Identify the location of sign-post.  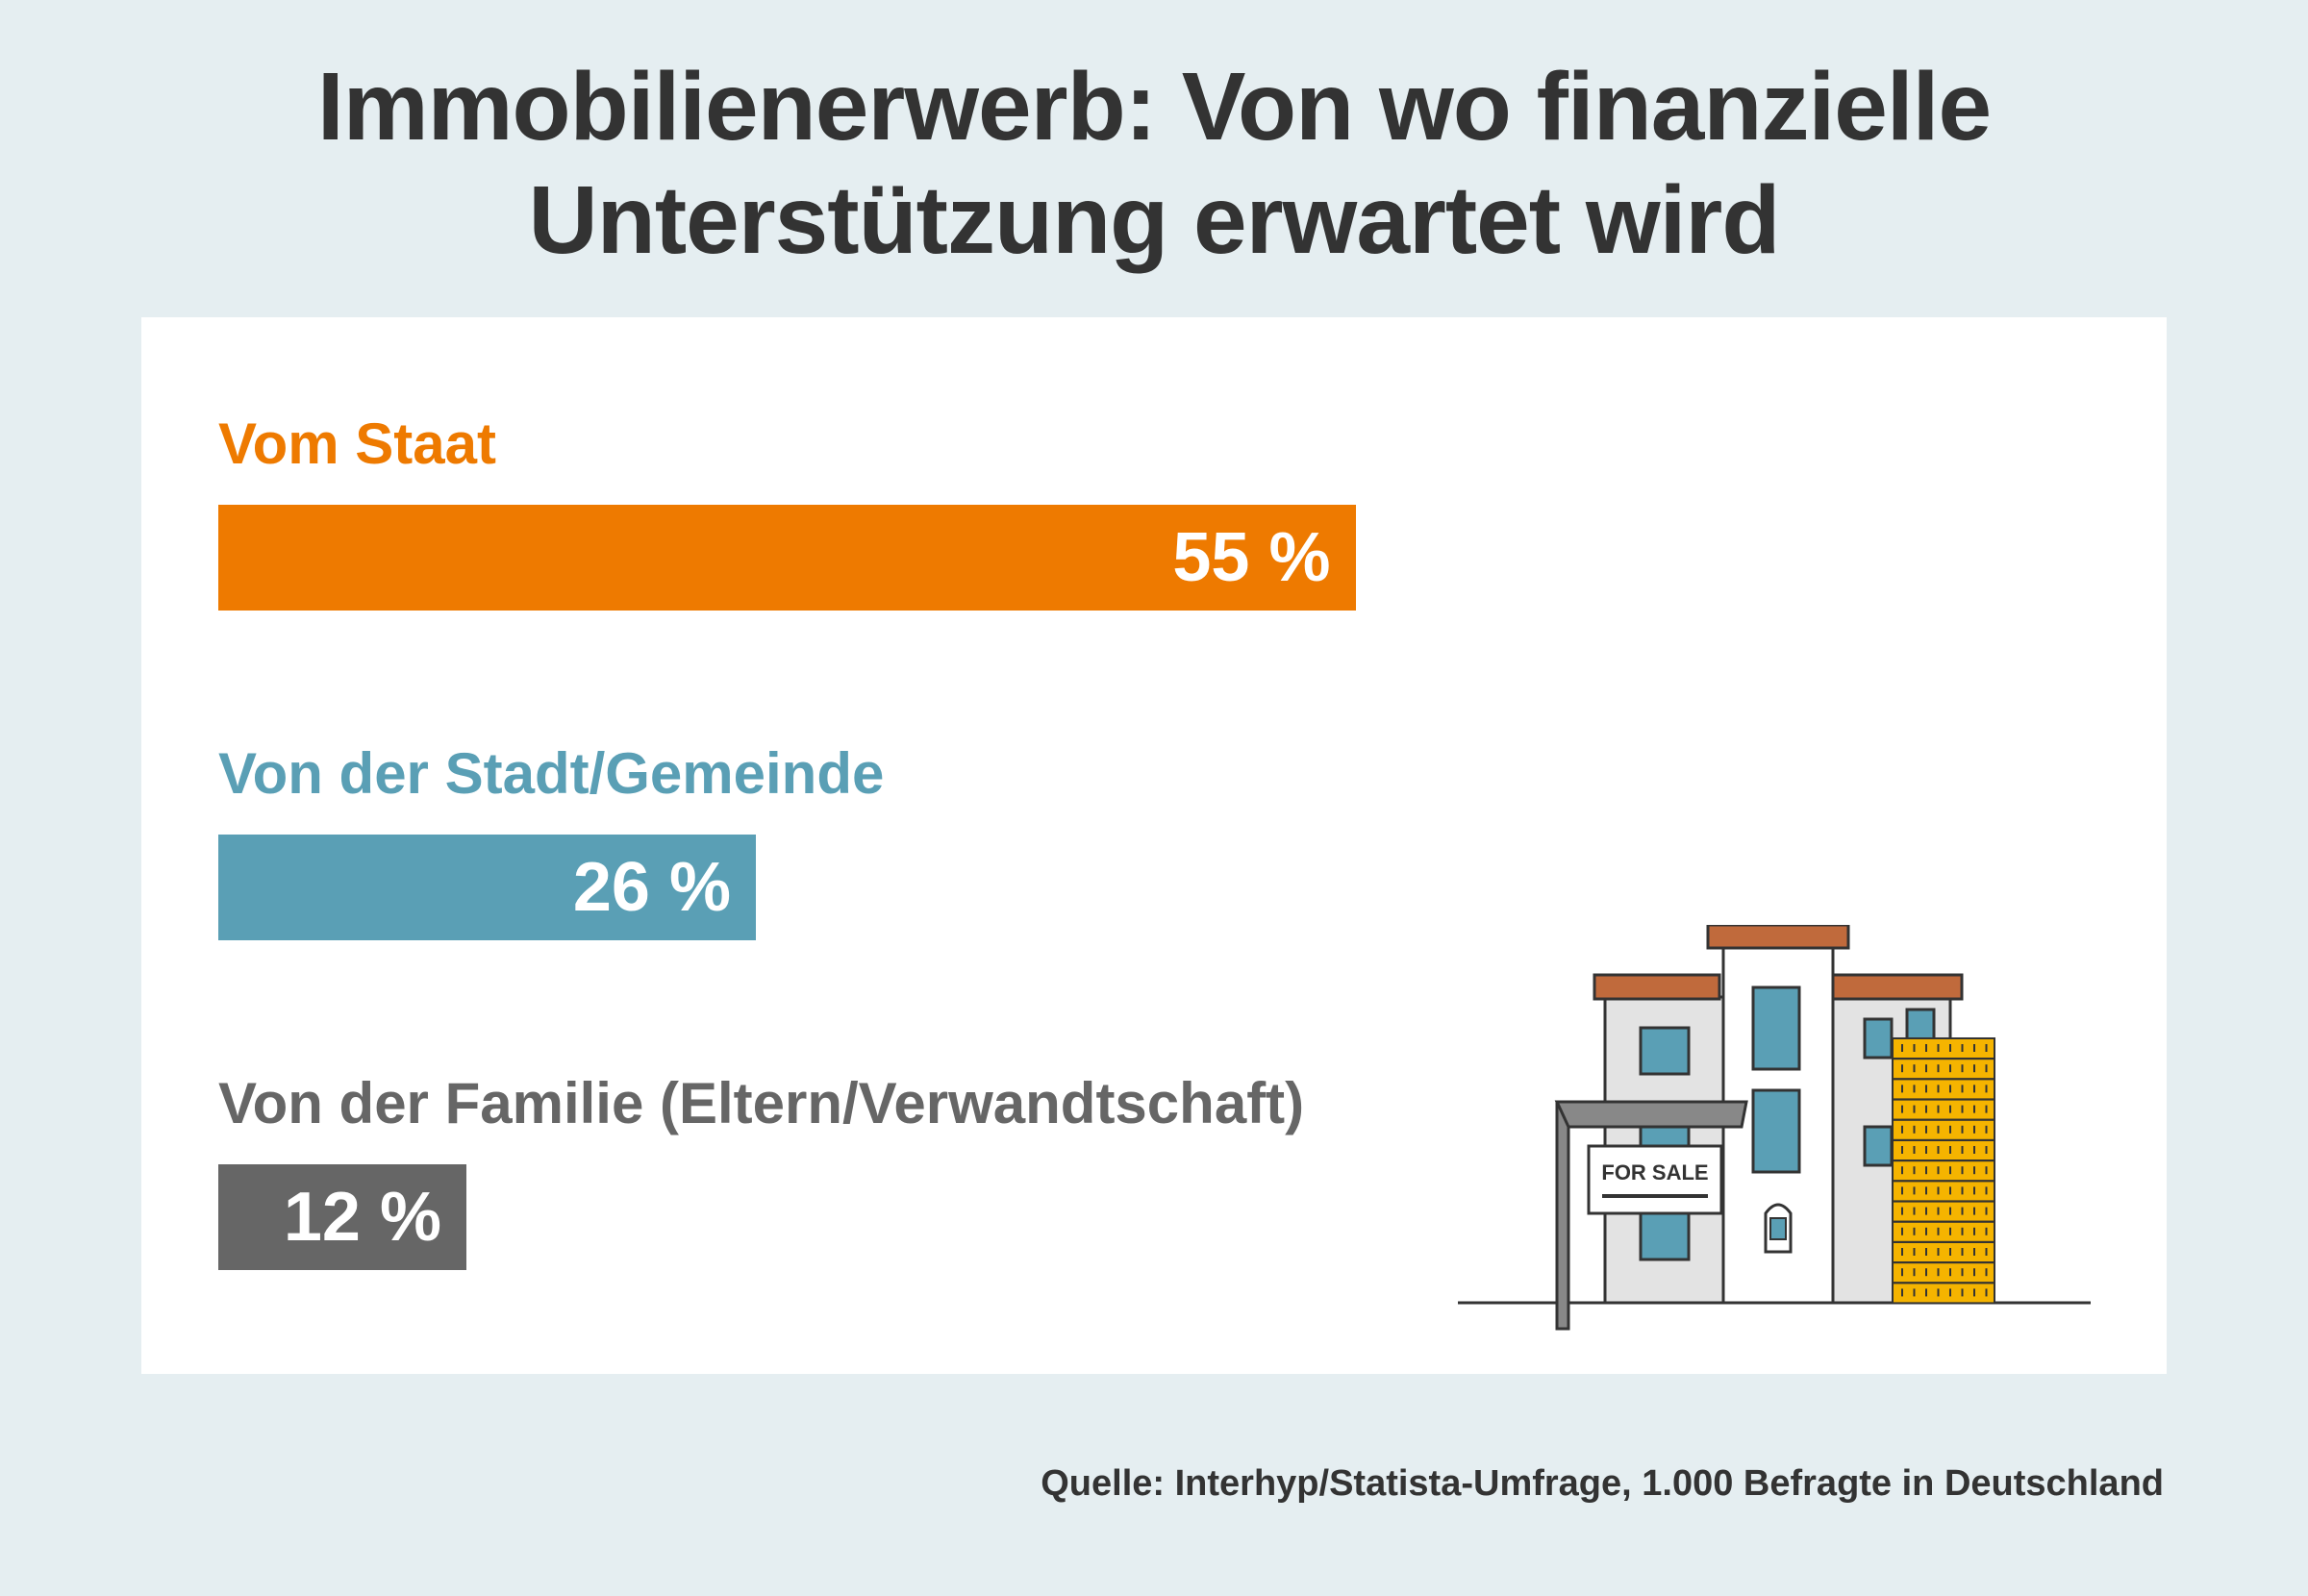
(1562, 1215).